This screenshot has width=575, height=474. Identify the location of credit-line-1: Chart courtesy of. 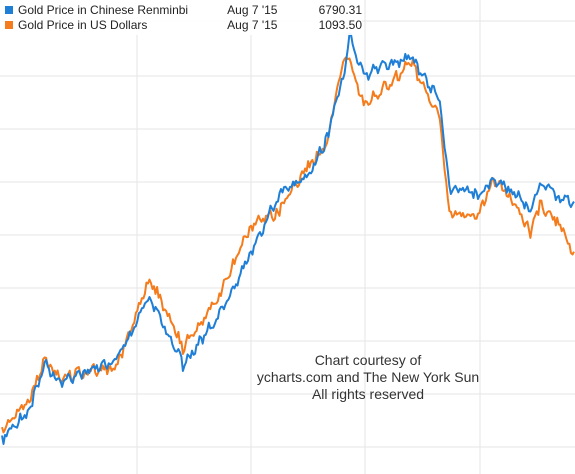
(368, 360).